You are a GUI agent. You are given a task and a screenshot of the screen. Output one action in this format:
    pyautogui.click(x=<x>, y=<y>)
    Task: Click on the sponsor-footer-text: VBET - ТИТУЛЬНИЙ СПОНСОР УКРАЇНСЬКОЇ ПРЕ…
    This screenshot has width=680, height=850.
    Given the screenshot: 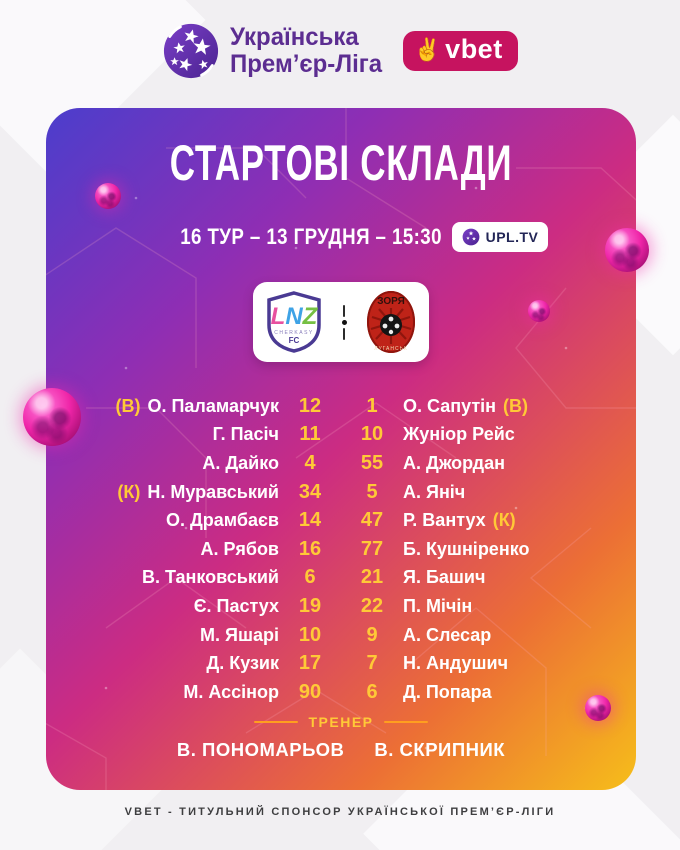 What is the action you would take?
    pyautogui.click(x=340, y=812)
    